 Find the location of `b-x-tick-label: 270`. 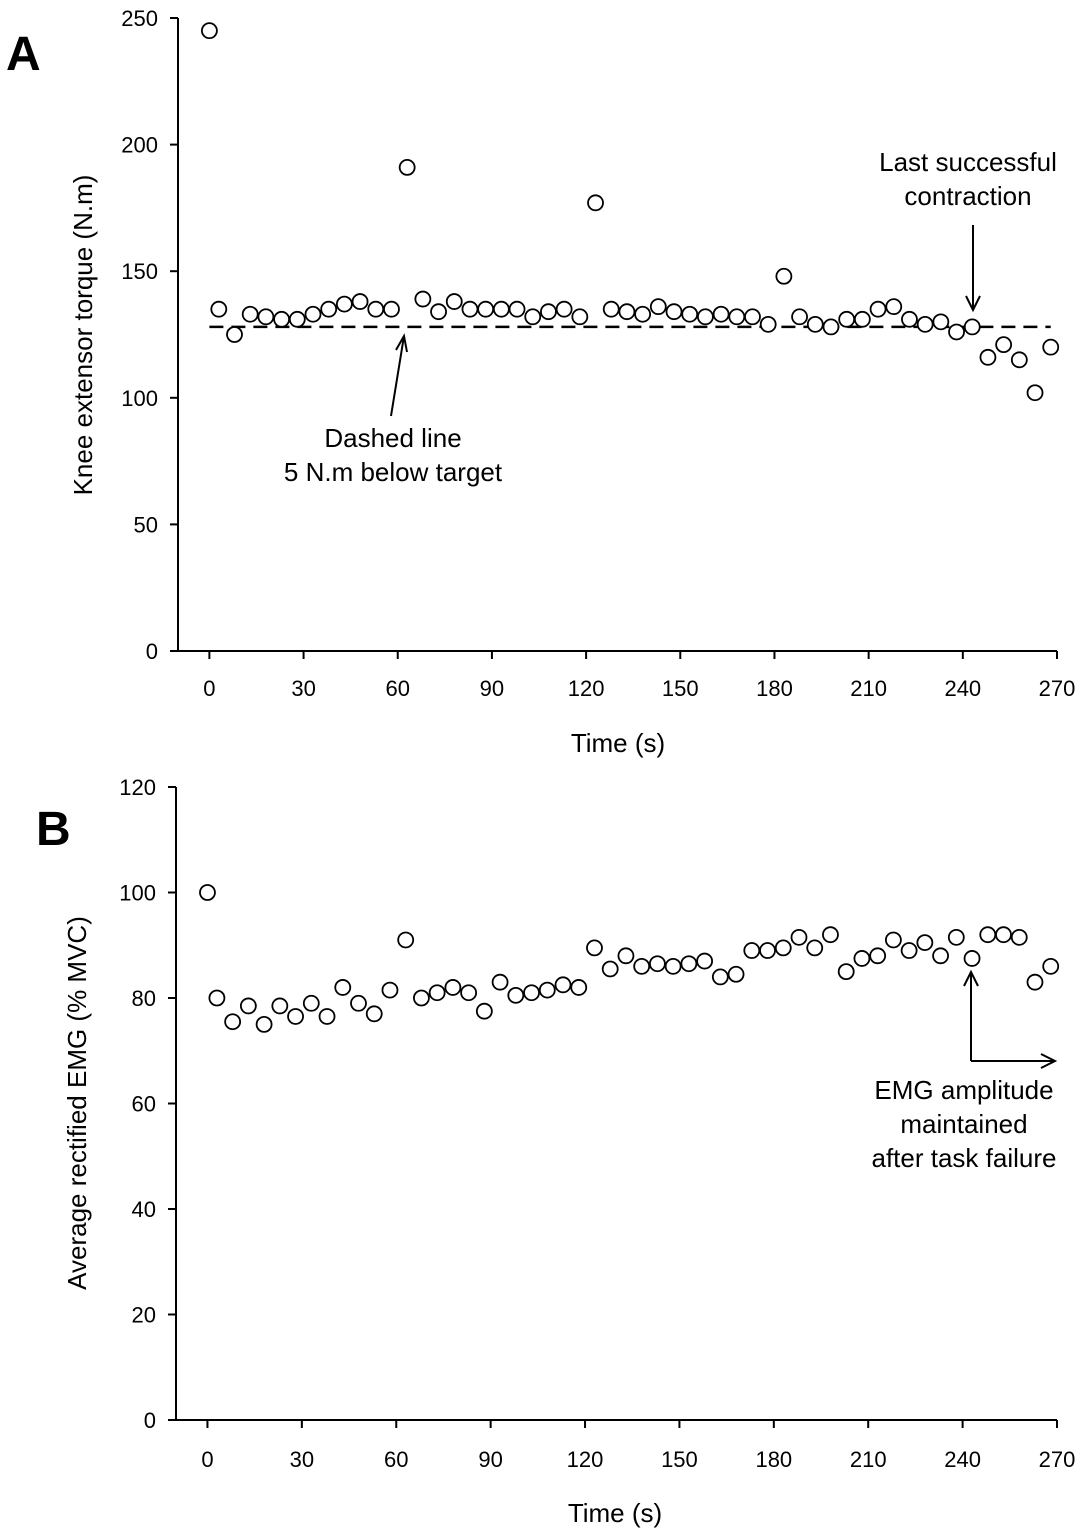

b-x-tick-label: 270 is located at coordinates (1057, 1459).